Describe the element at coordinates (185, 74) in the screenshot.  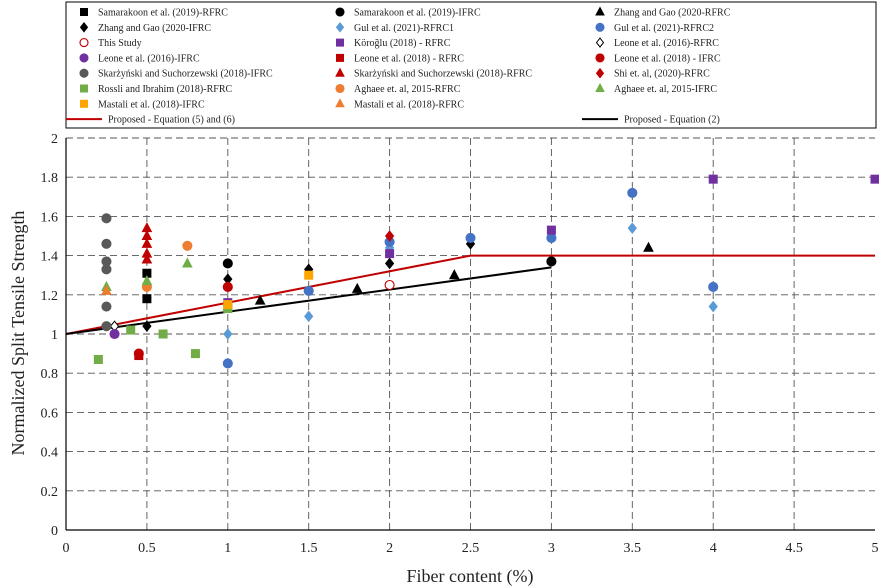
I see `legend-label: Skarżyński and Suchorzewski (2018)-IFRC` at that location.